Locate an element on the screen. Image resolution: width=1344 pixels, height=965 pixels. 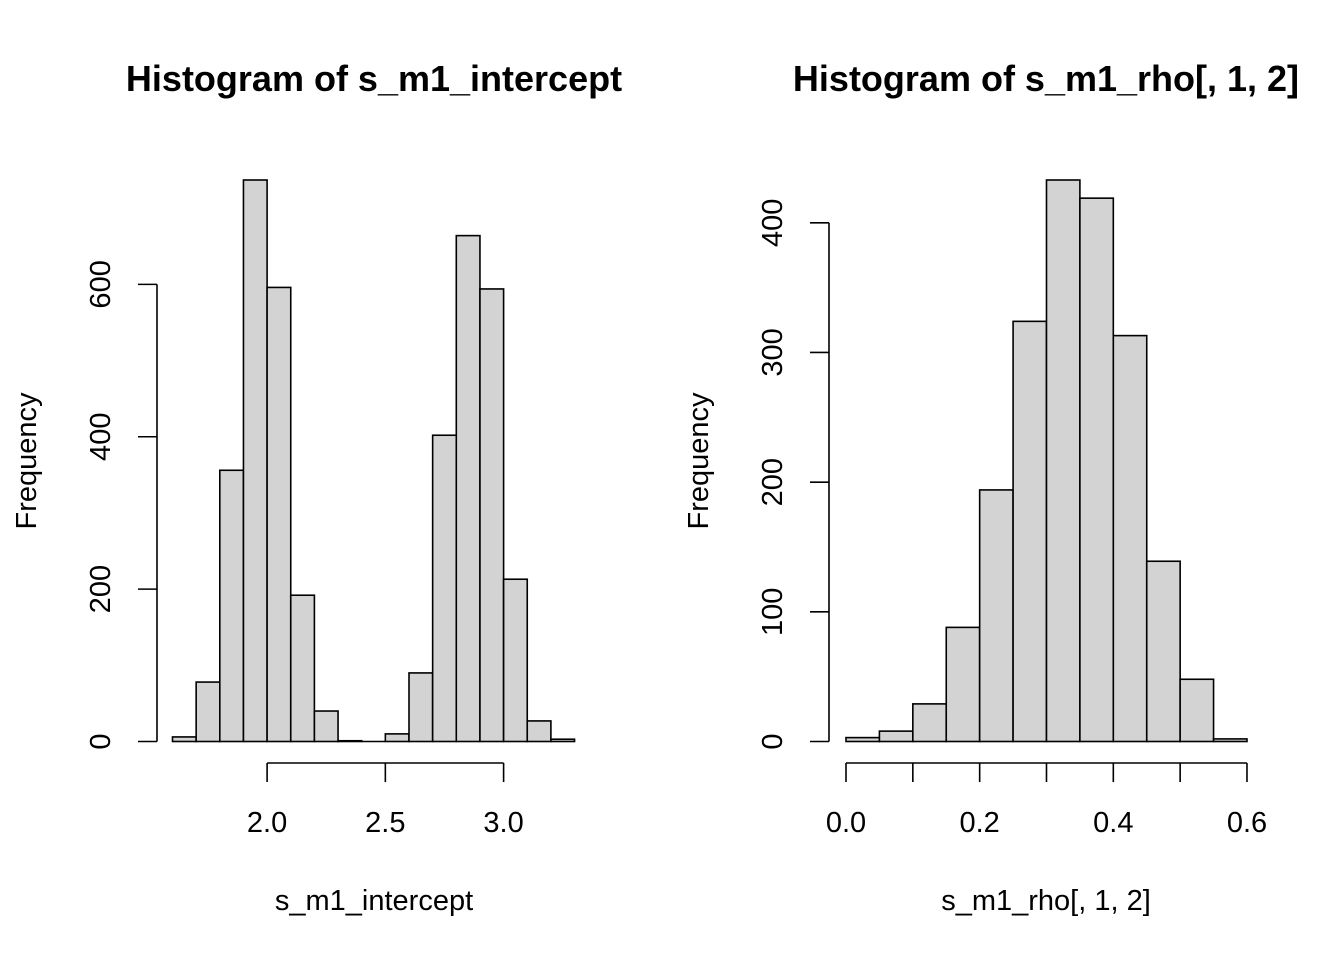
x-tick-label: 0.2 is located at coordinates (979, 823).